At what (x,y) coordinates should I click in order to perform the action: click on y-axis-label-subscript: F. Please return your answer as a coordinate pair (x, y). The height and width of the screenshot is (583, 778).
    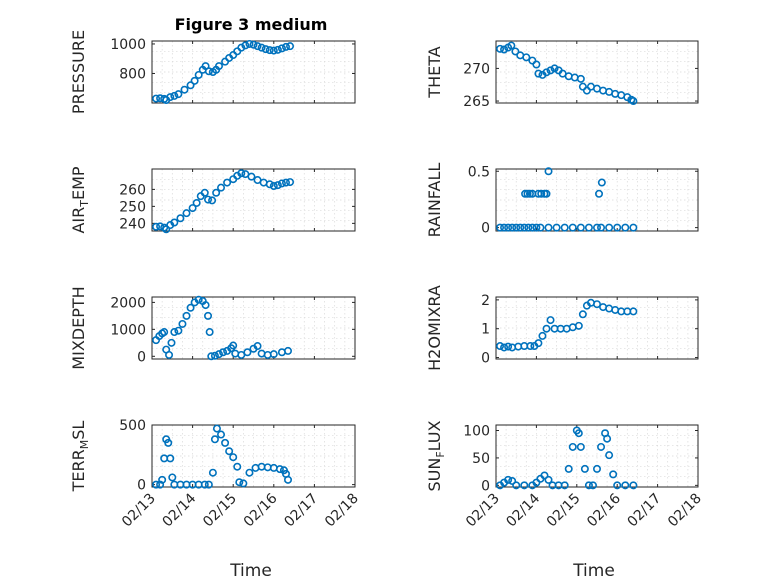
    Looking at the image, I should click on (440, 454).